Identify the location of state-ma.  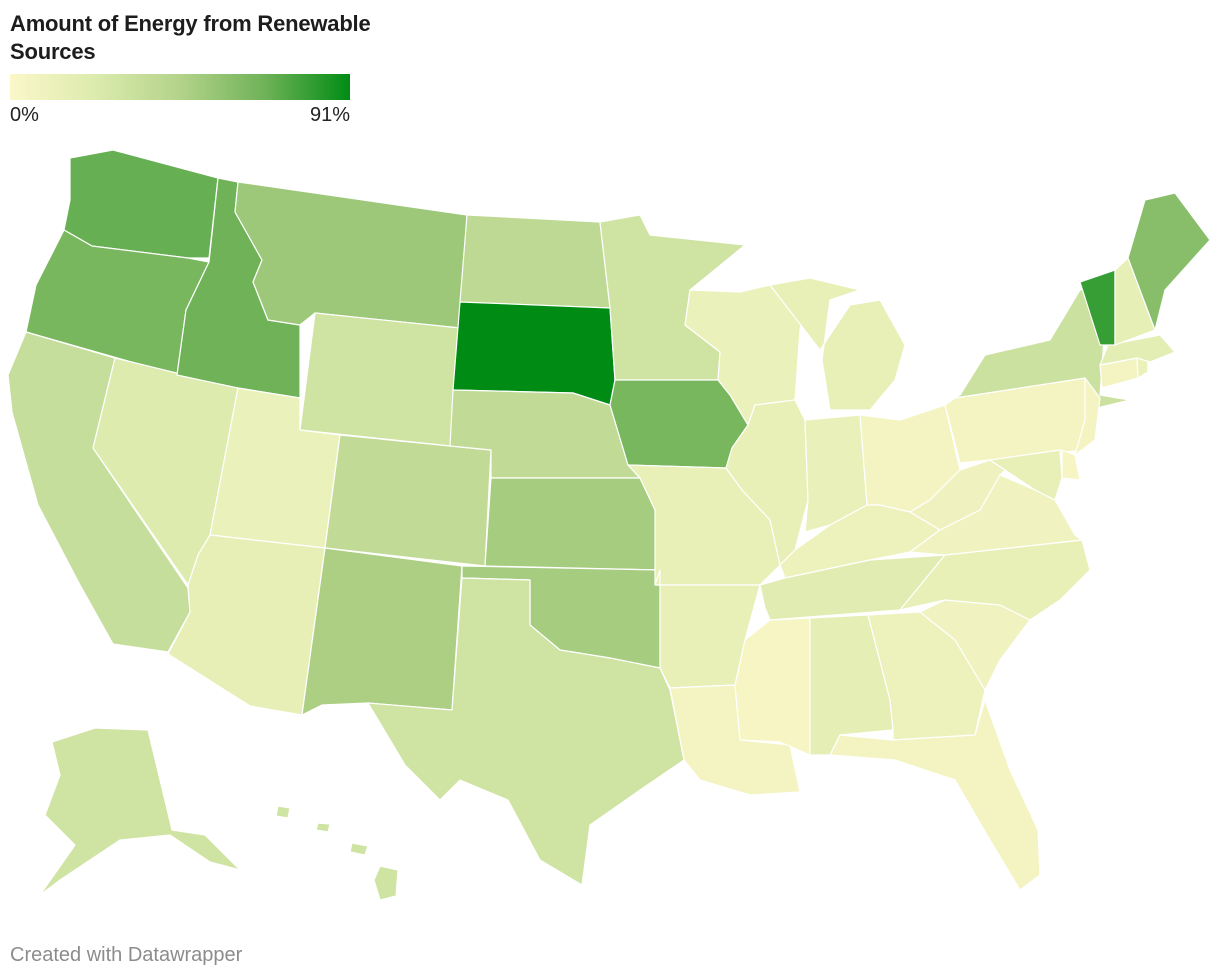
(1137, 350).